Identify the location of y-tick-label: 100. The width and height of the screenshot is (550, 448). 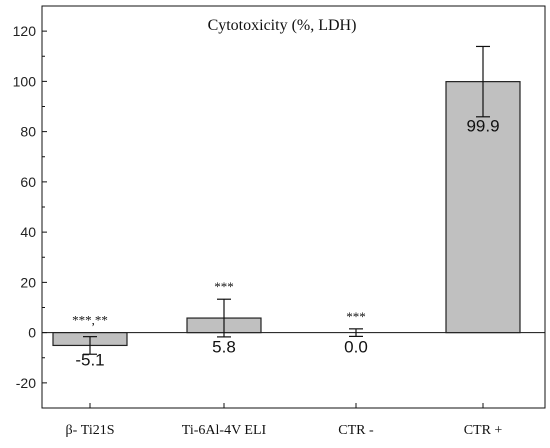
(25, 81).